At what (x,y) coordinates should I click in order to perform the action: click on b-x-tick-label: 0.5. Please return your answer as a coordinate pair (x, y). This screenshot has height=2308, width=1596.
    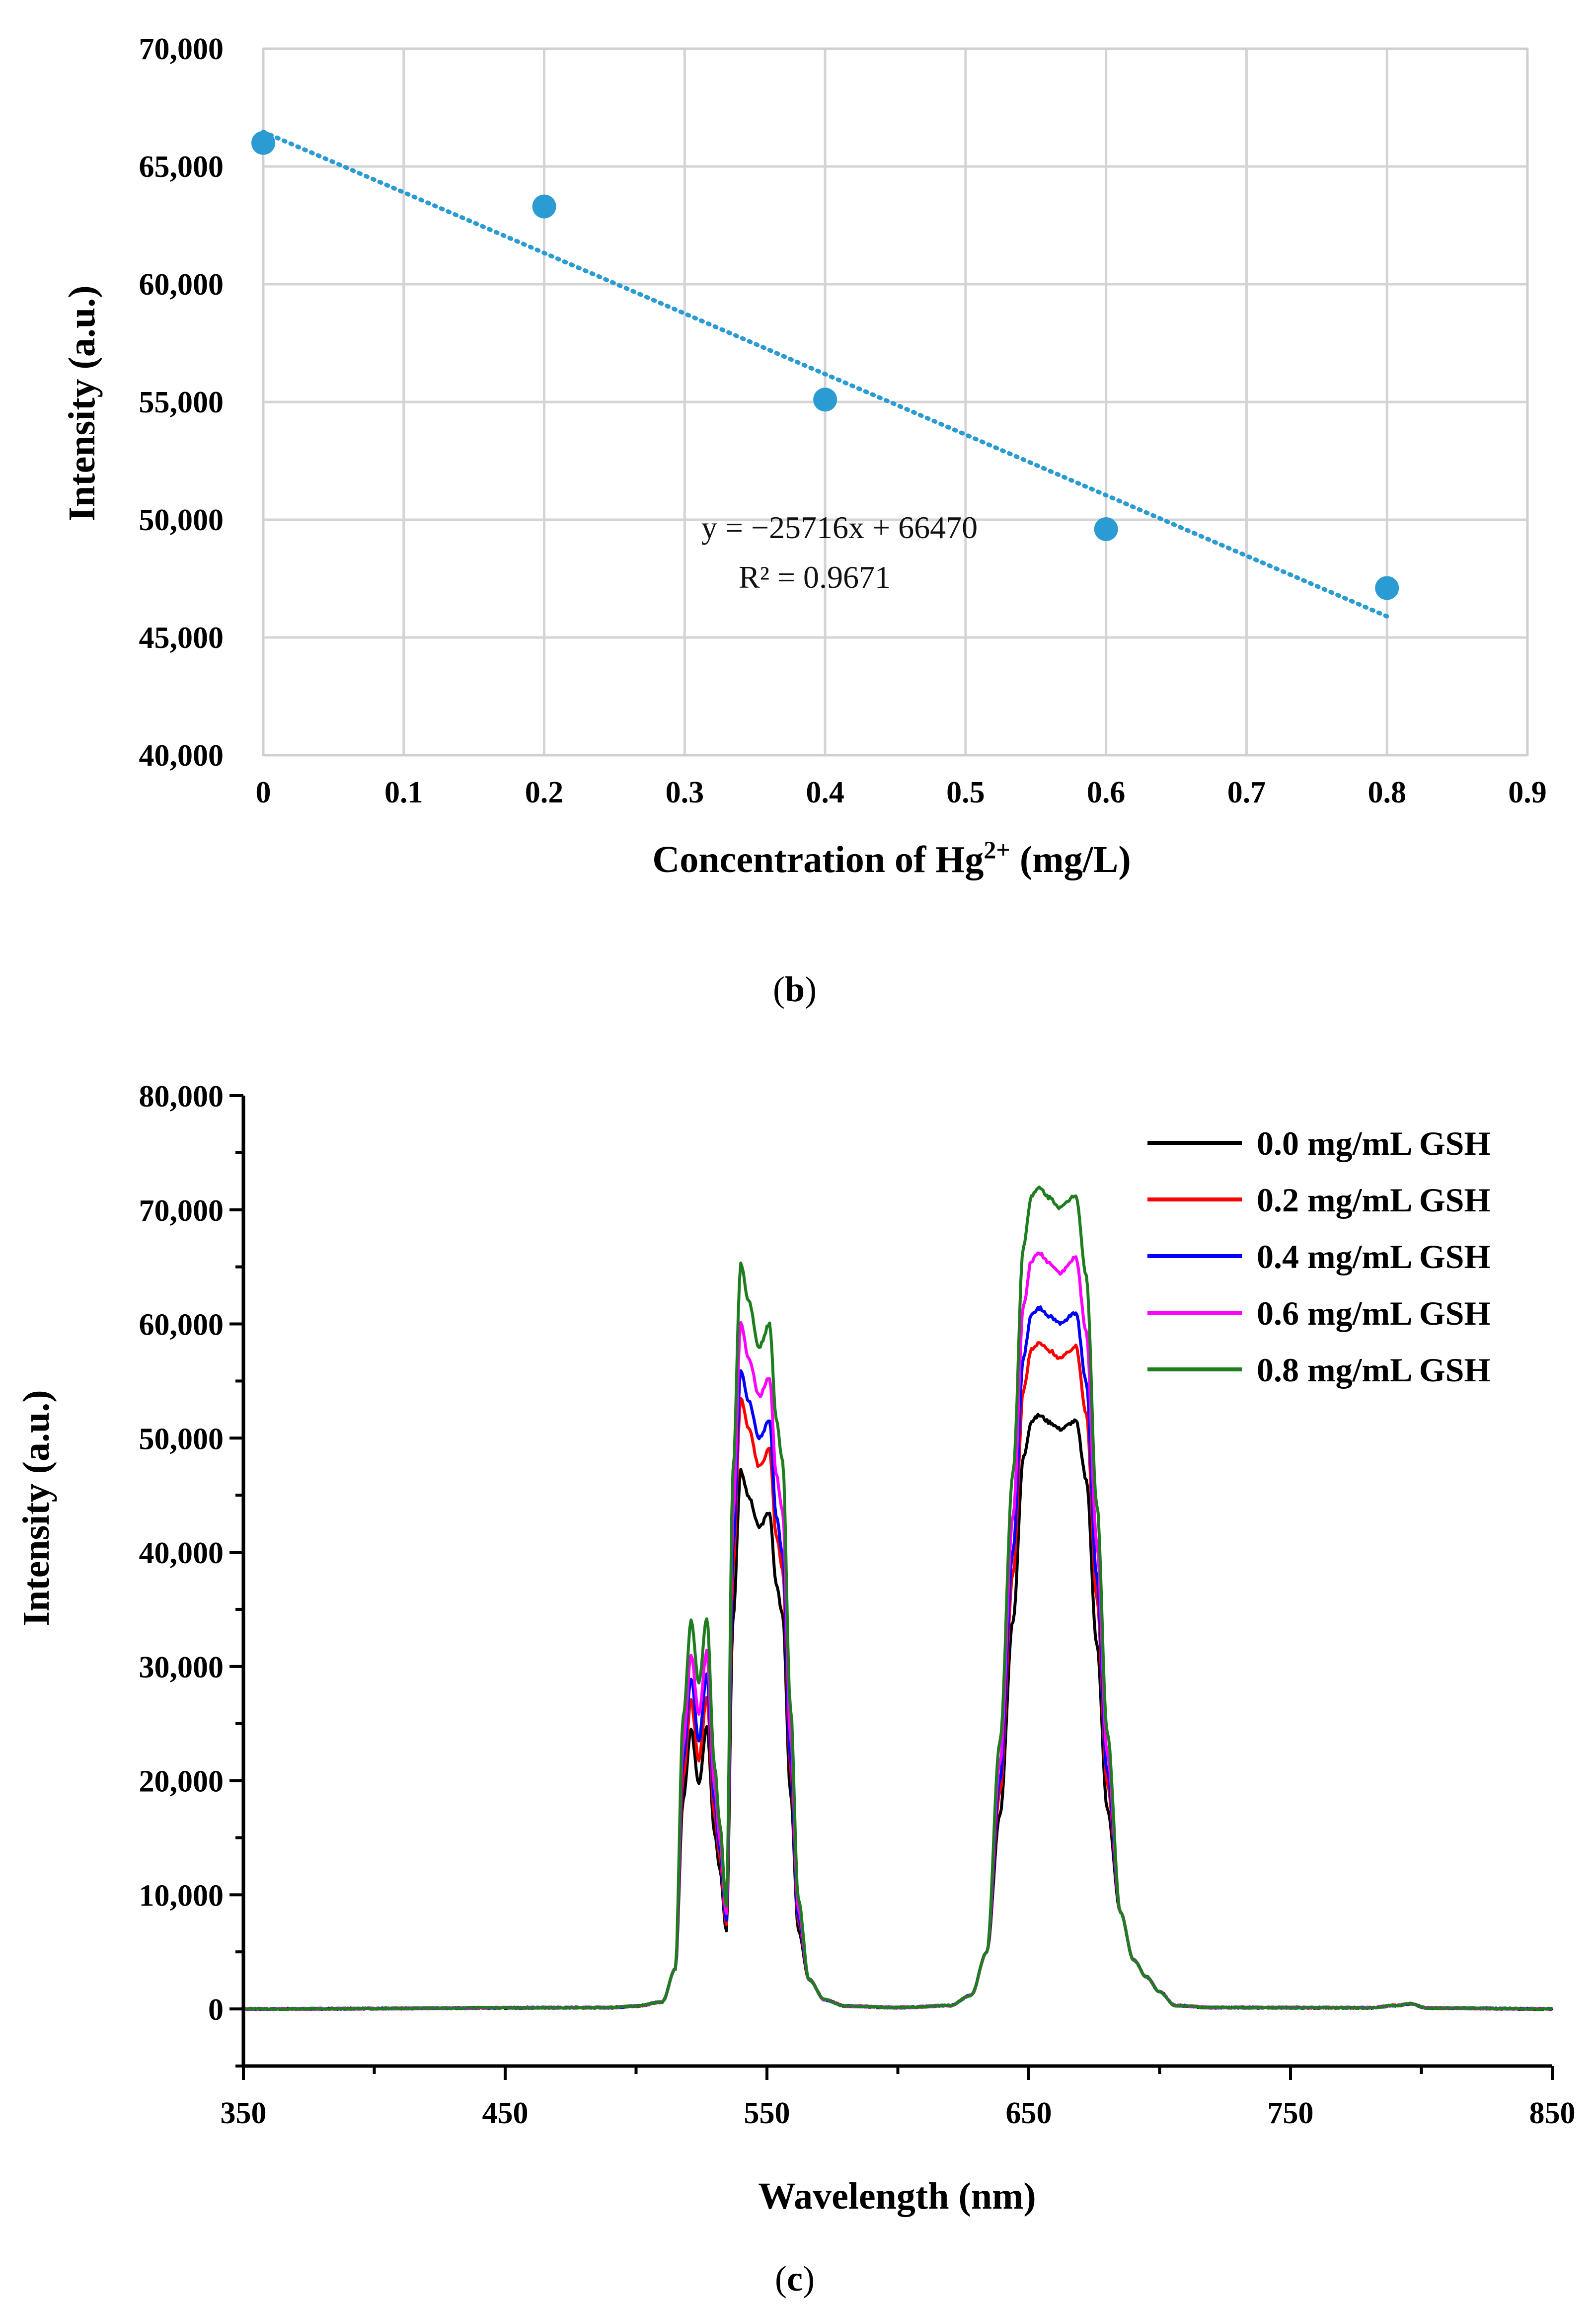
    Looking at the image, I should click on (965, 792).